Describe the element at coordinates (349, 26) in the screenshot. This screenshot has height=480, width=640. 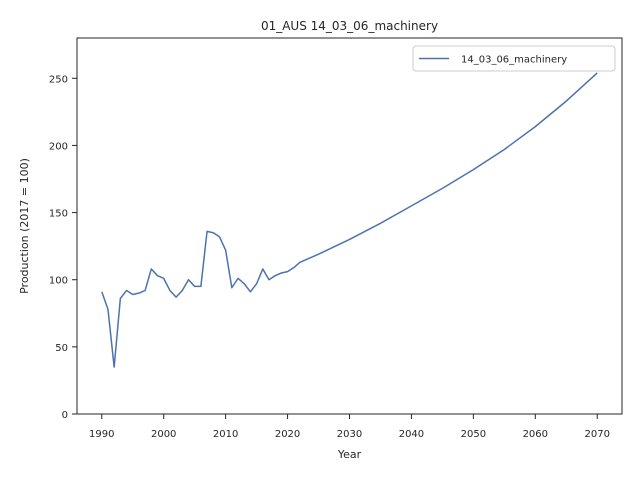
I see `chart-title: 01_AUS 14_03_06_machinery` at that location.